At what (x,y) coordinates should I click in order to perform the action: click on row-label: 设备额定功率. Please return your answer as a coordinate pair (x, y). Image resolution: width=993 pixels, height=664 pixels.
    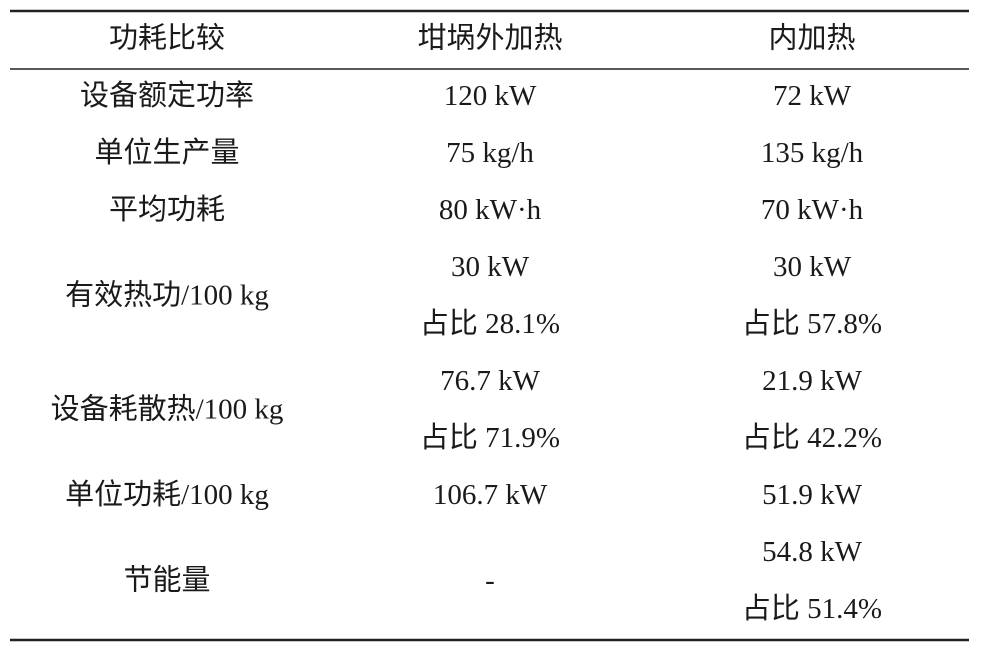
    Looking at the image, I should click on (167, 95).